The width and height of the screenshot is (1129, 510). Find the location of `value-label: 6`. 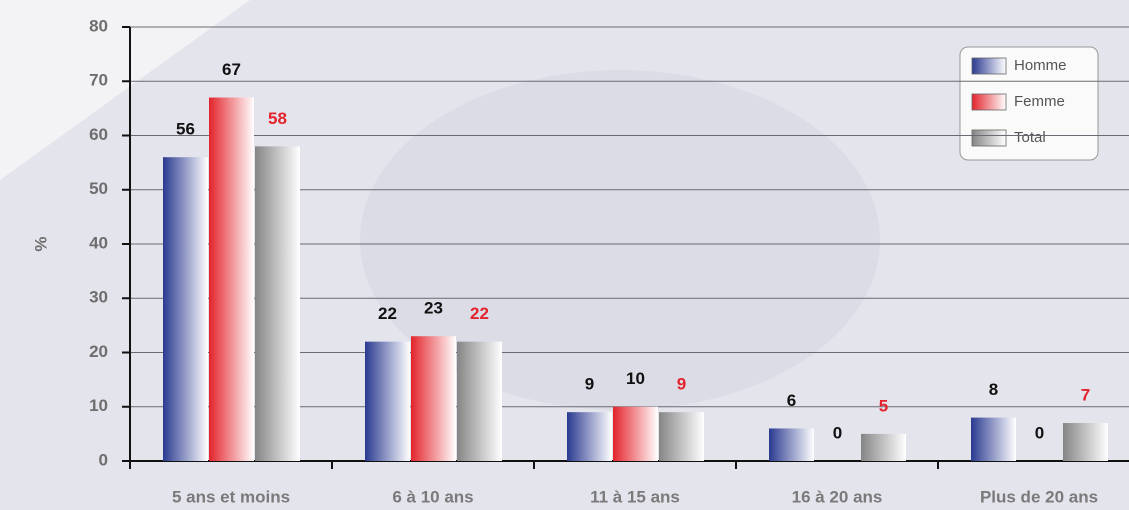

value-label: 6 is located at coordinates (791, 400).